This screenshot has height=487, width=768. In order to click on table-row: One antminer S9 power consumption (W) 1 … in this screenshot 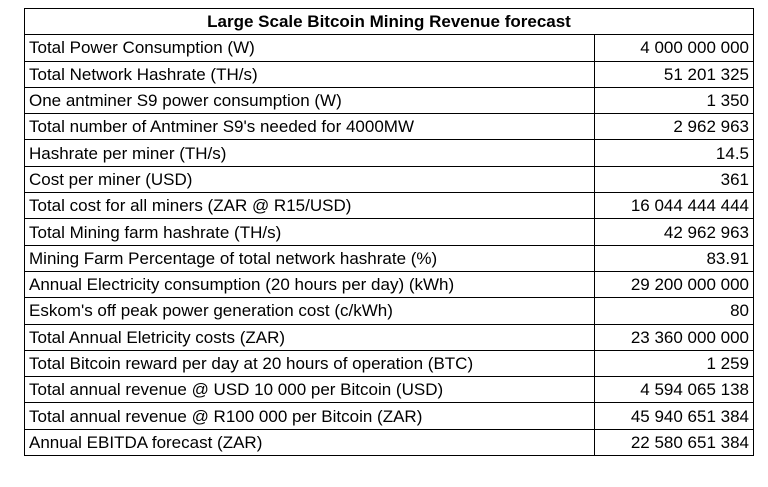, I will do `click(388, 100)`.